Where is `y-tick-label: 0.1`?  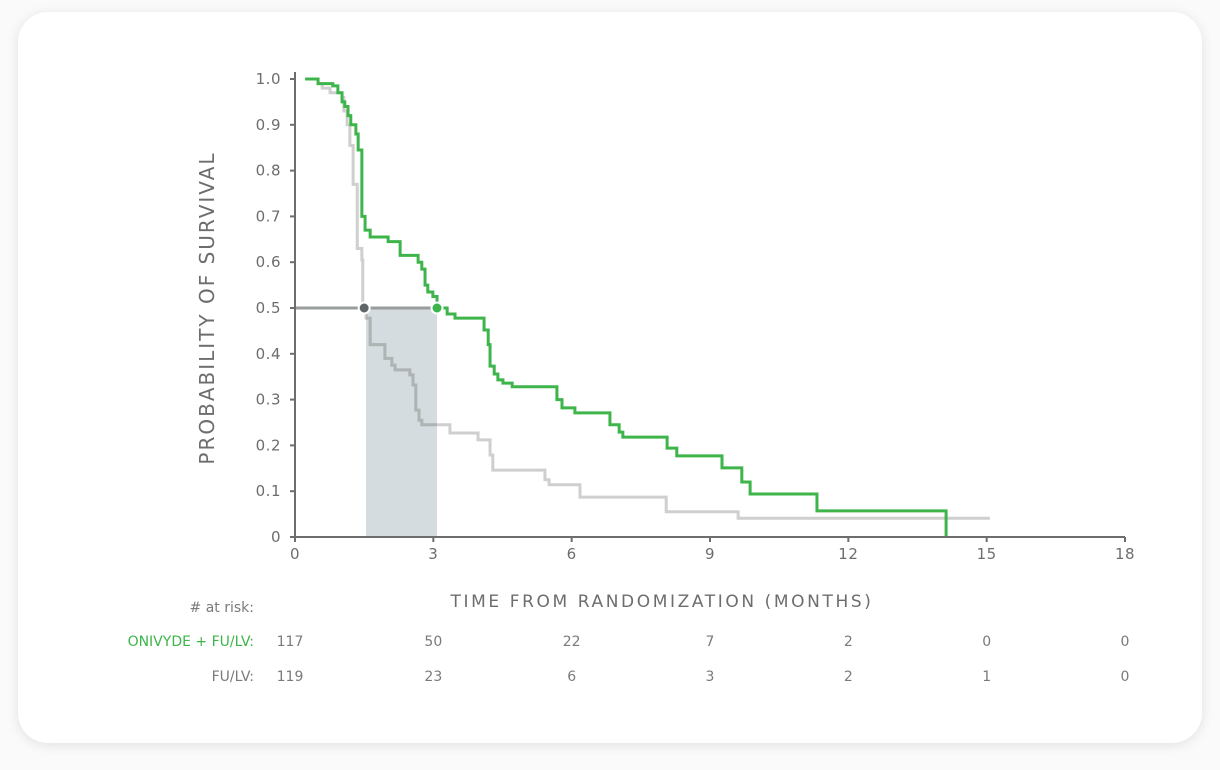 y-tick-label: 0.1 is located at coordinates (268, 491).